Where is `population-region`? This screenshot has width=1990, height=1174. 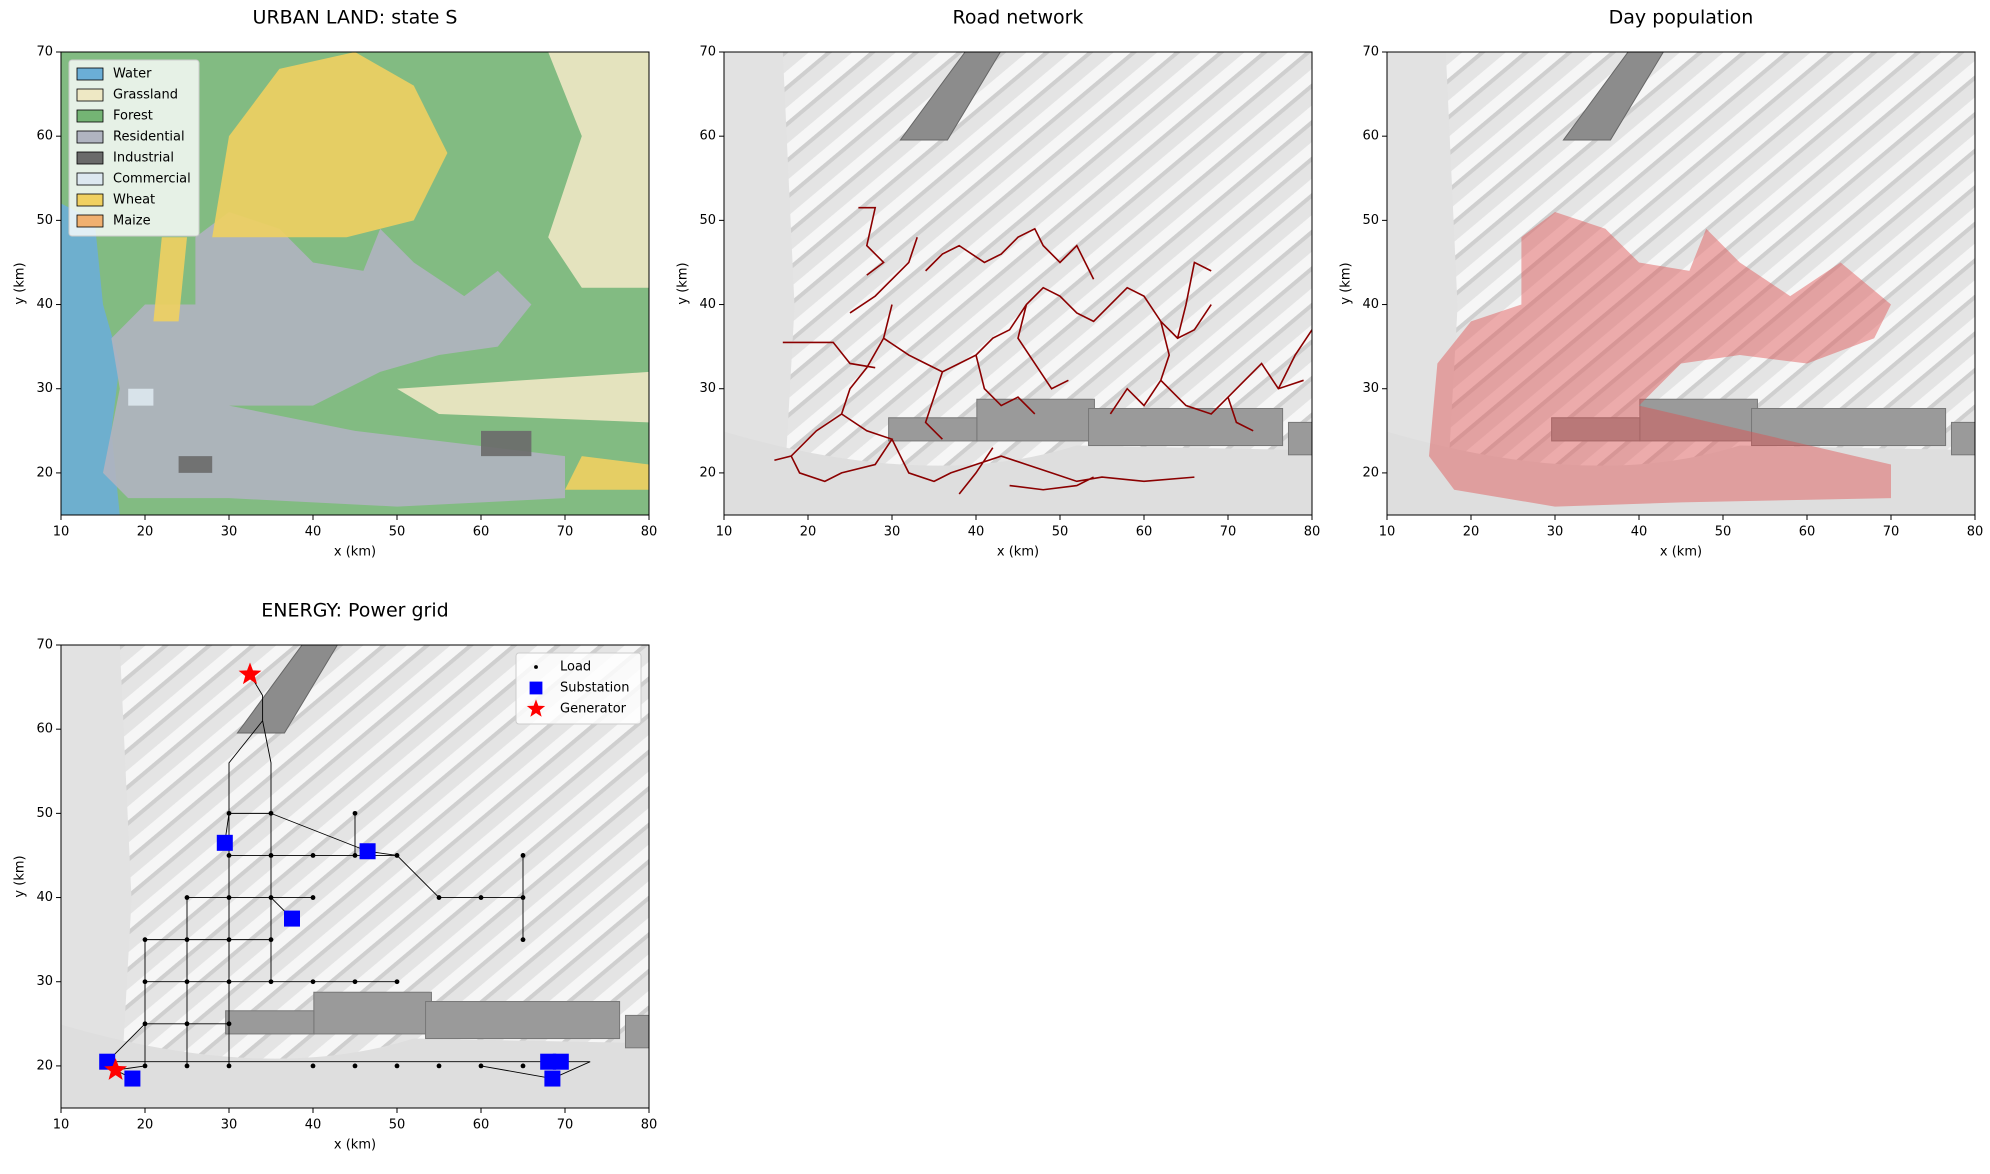
population-region is located at coordinates (1660, 359).